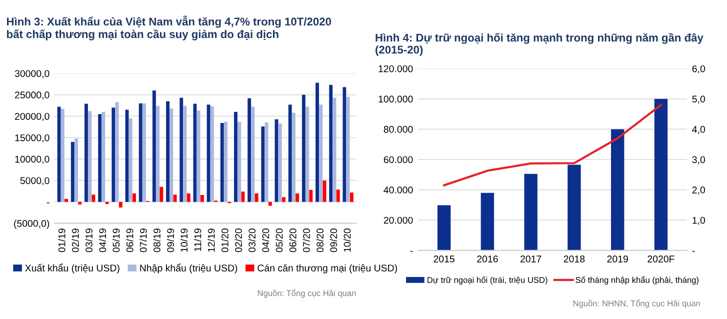 This screenshot has width=727, height=319. I want to click on x-tick-label: 2020F, so click(661, 259).